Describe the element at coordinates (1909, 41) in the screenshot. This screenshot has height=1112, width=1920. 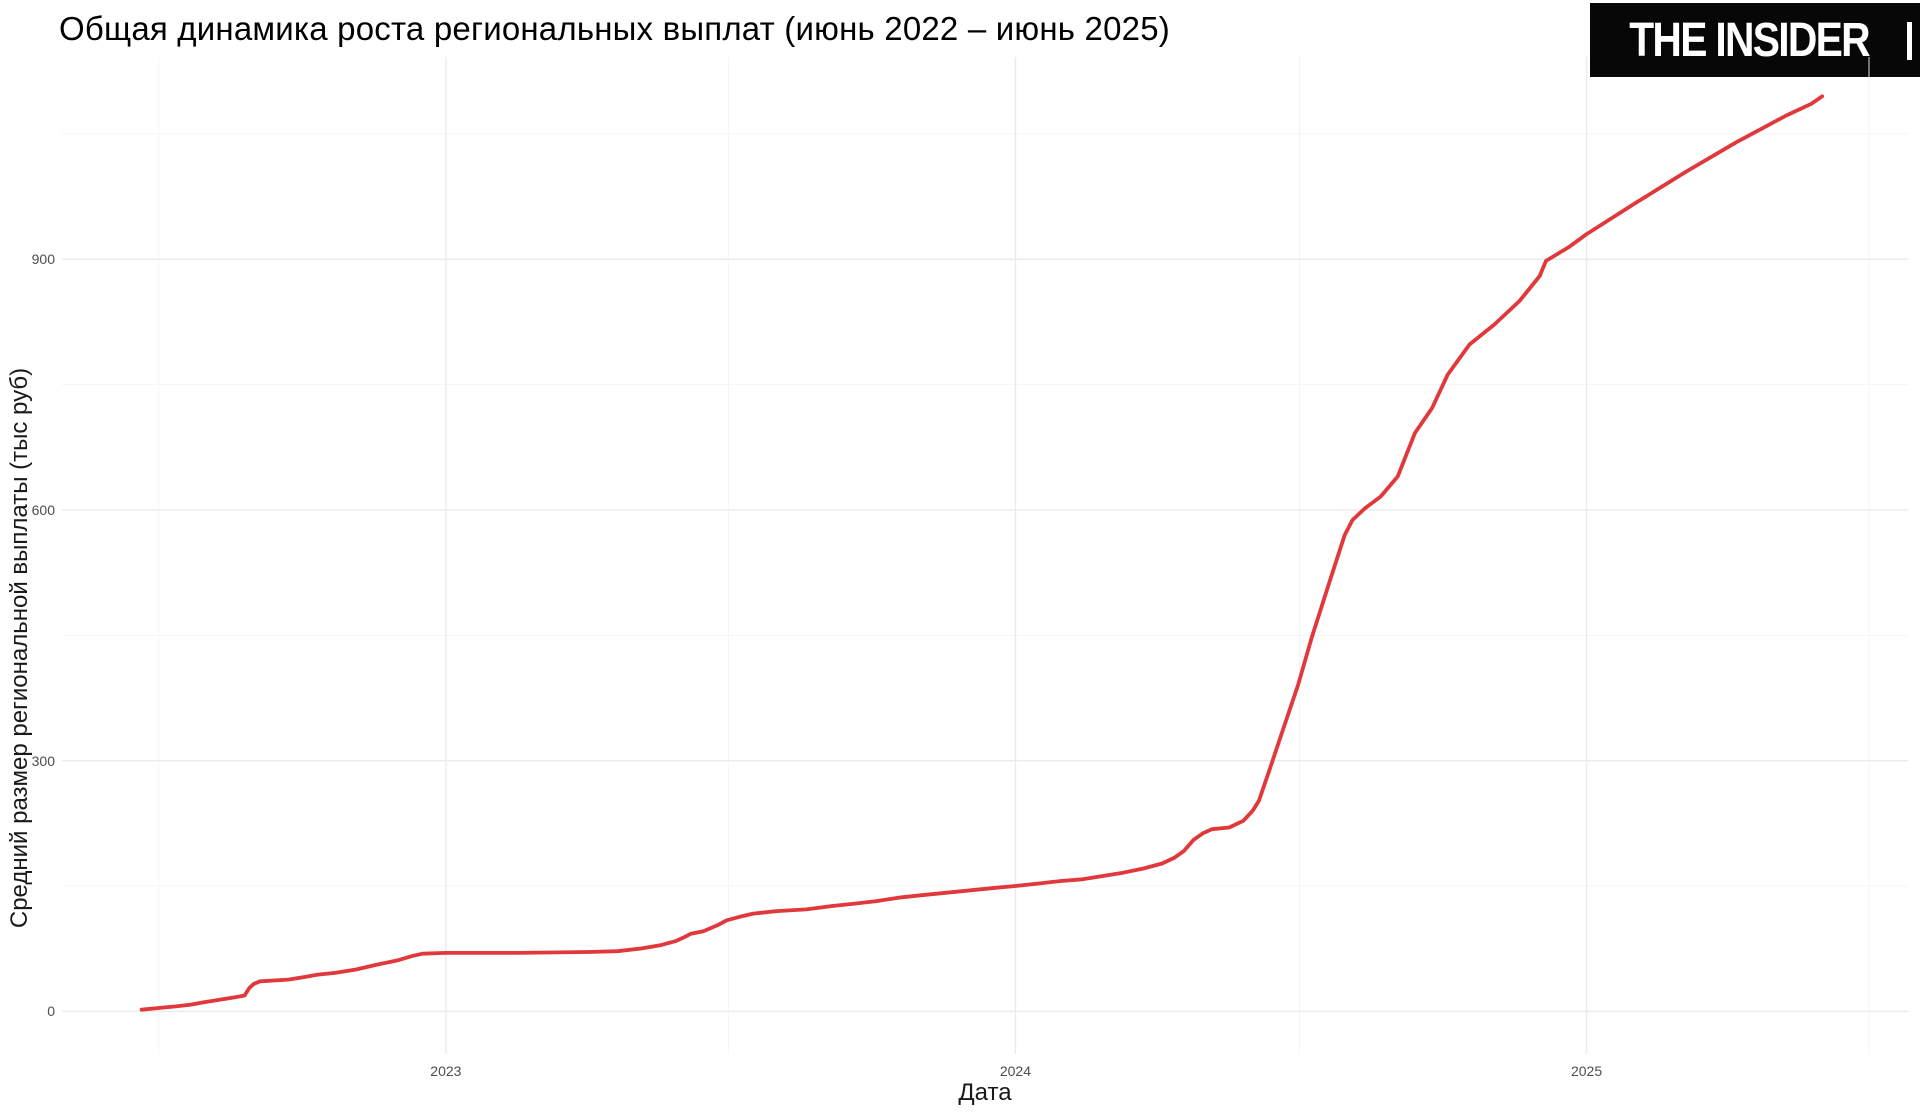
I see `logo-cursor-bar` at that location.